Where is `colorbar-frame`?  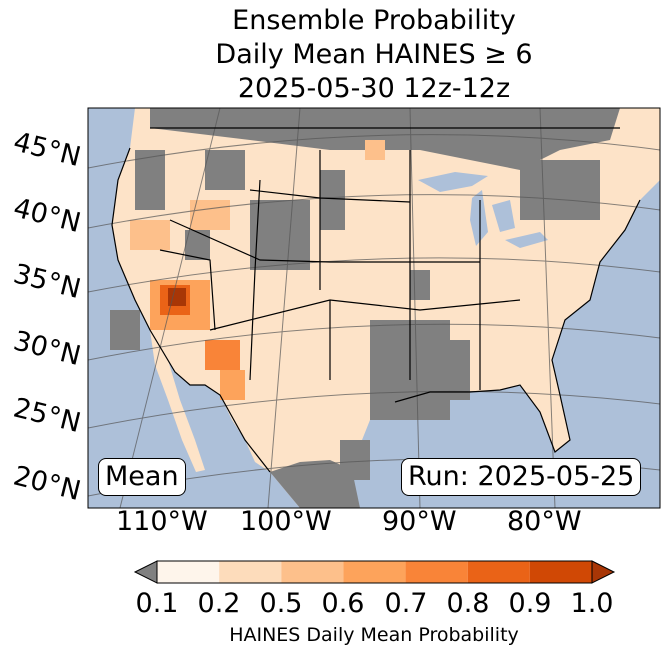 colorbar-frame is located at coordinates (374, 572).